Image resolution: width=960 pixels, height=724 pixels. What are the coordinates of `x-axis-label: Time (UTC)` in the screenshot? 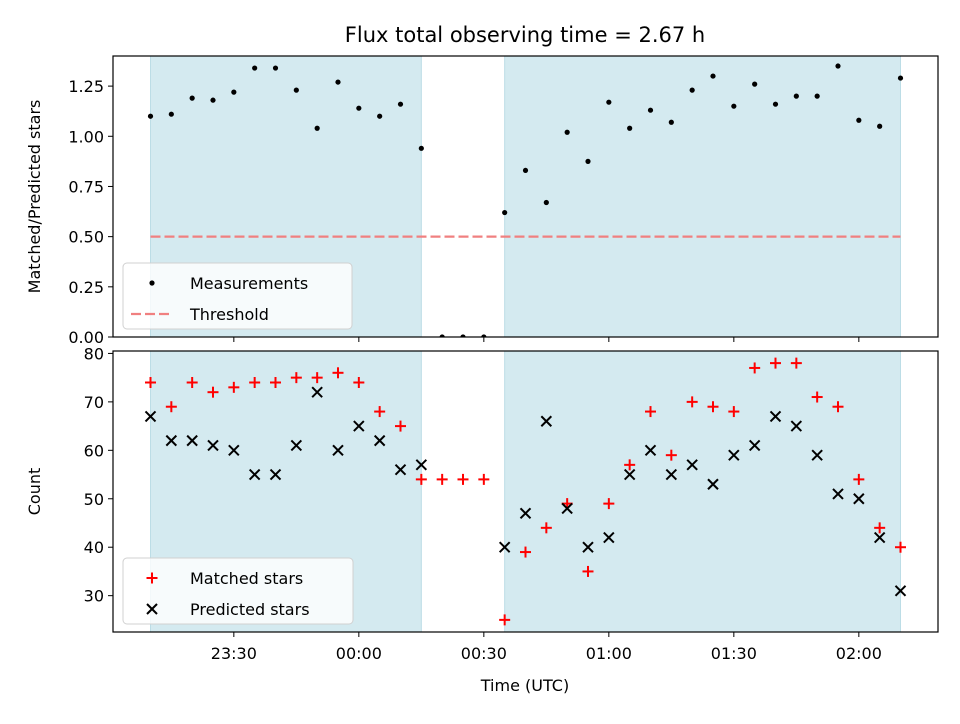 It's located at (524, 685).